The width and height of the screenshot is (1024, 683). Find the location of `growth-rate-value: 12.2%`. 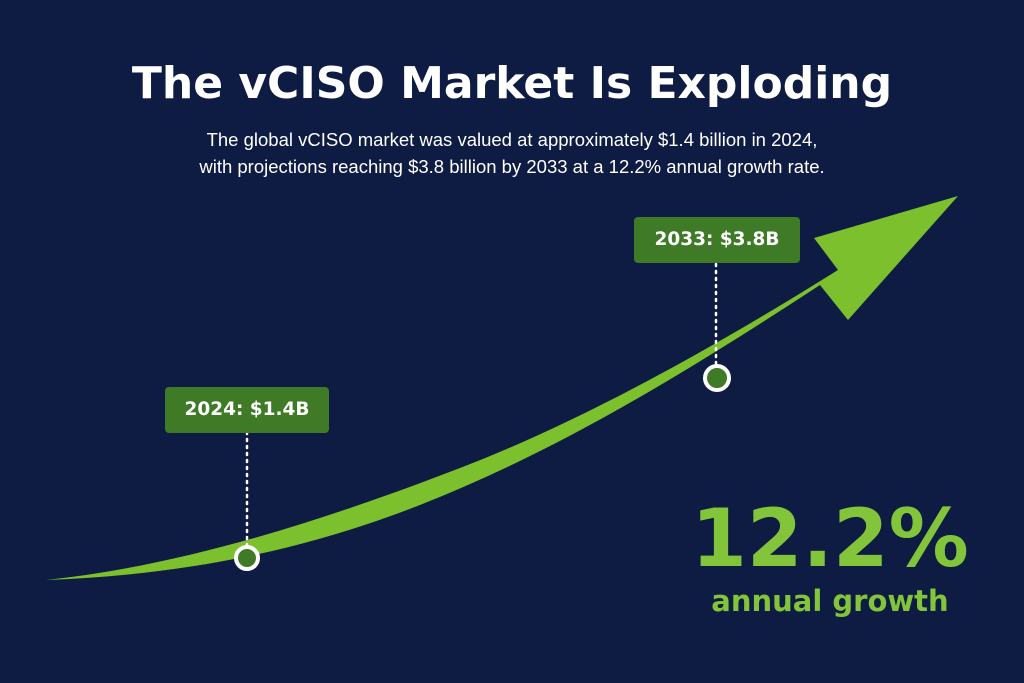

growth-rate-value: 12.2% is located at coordinates (830, 538).